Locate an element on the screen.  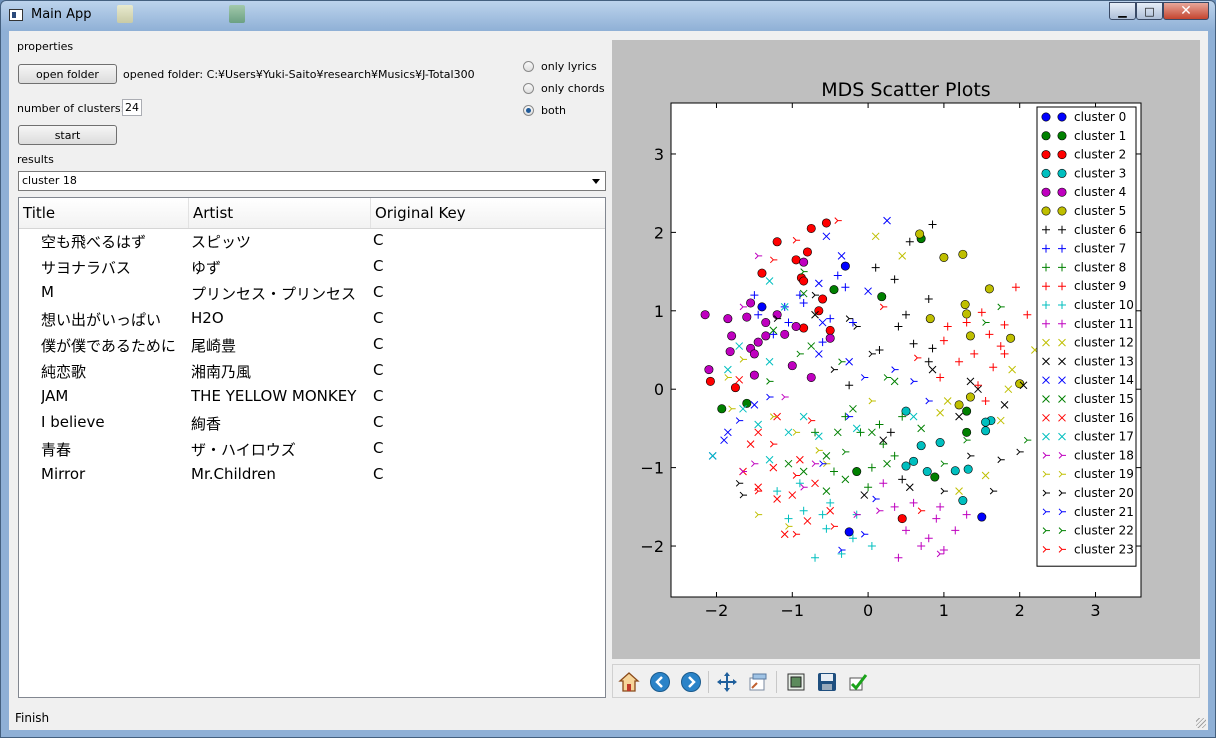
cell-artist: 絢香 is located at coordinates (206, 424).